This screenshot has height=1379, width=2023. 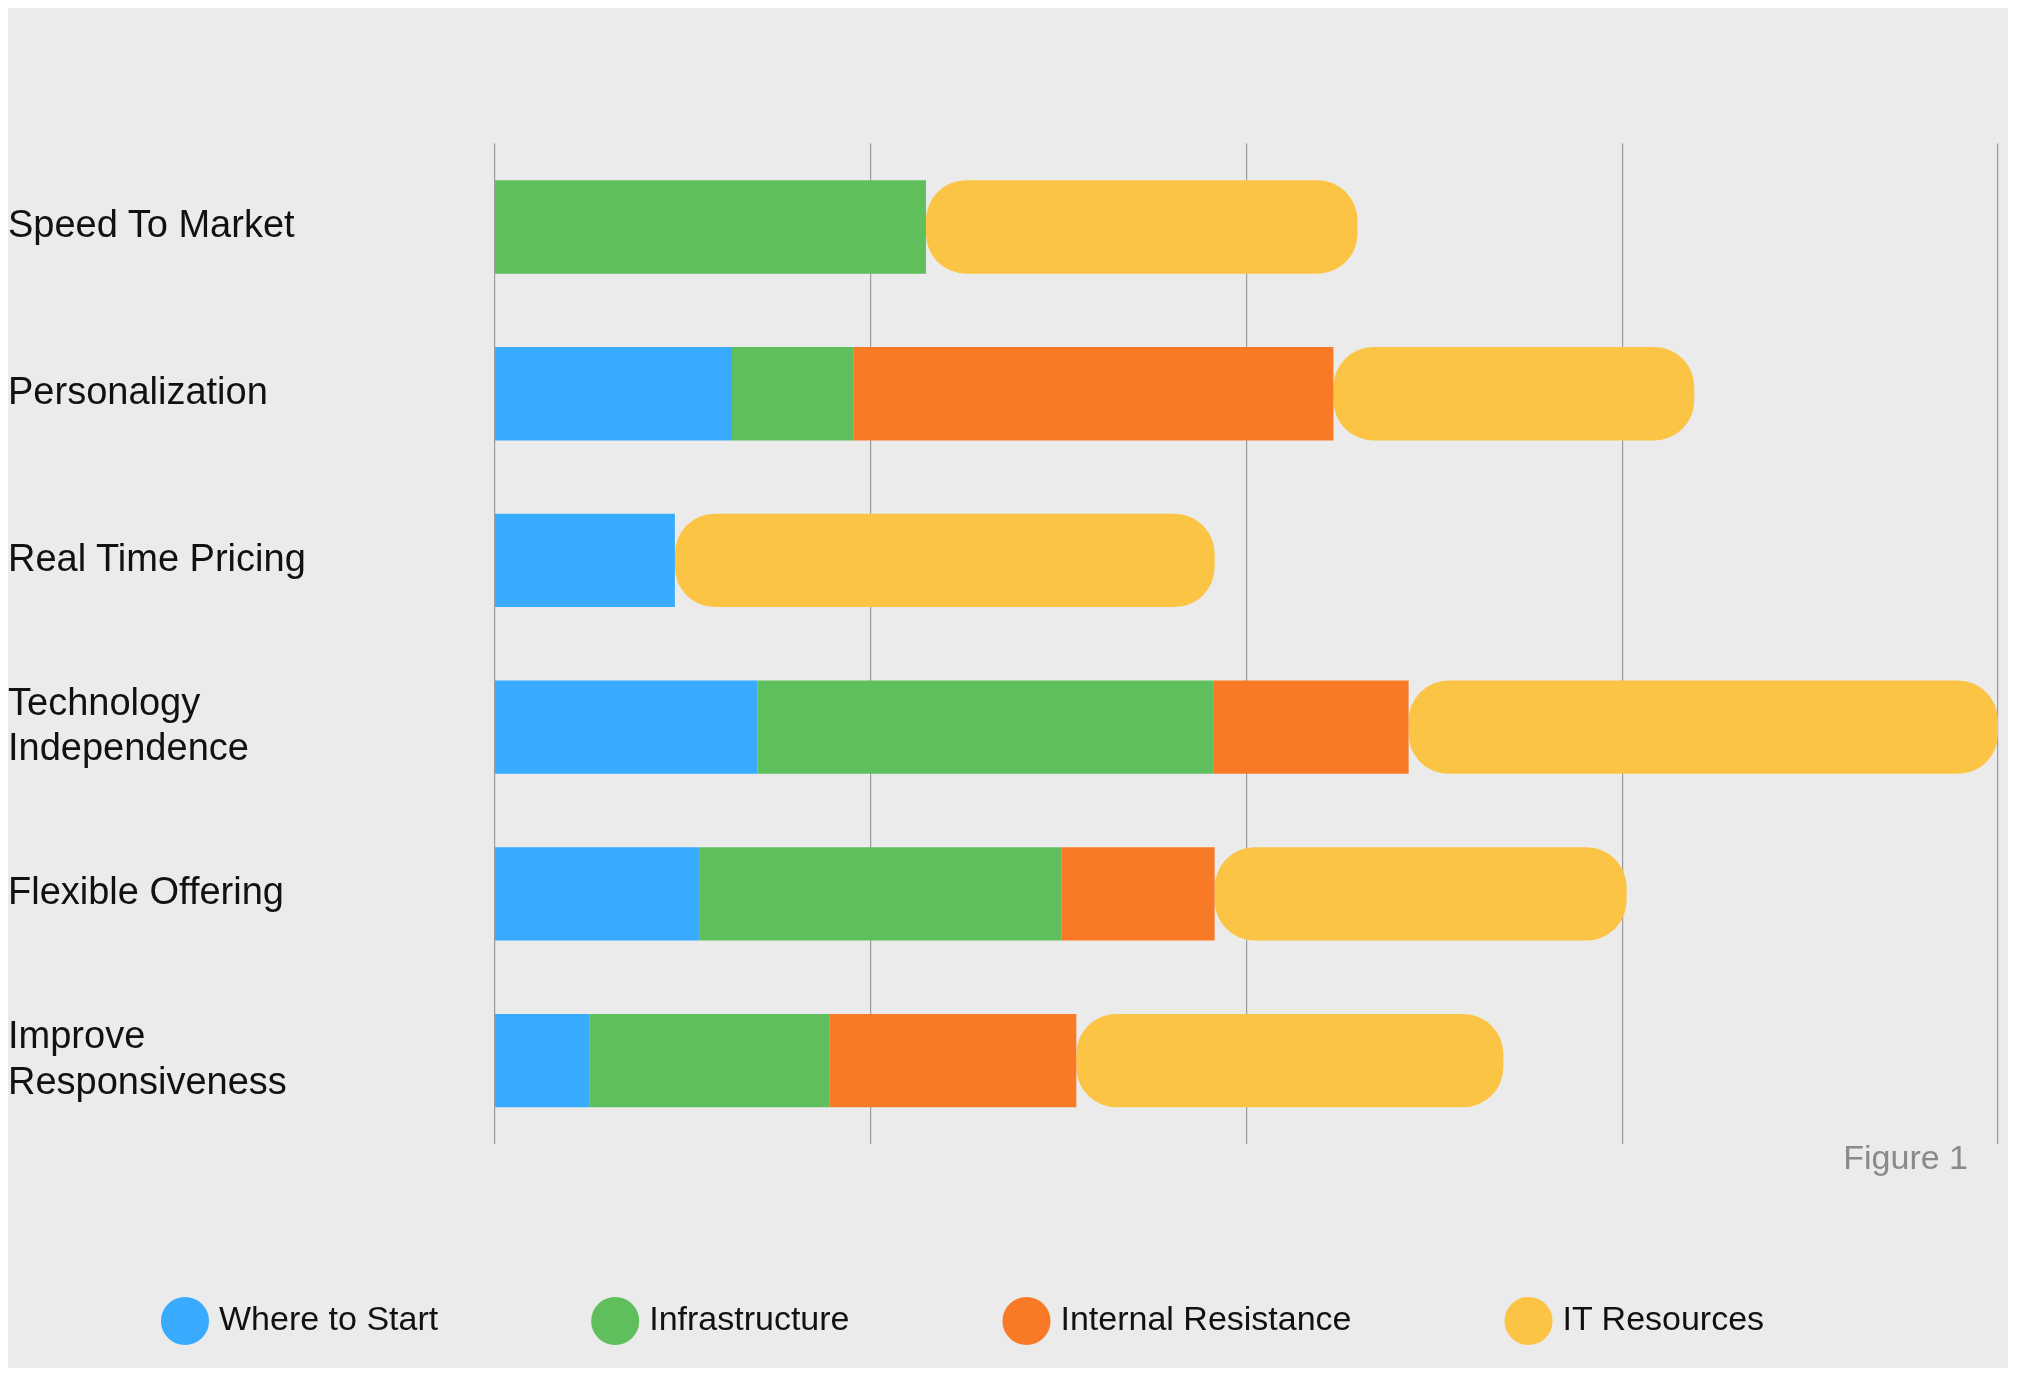 What do you see at coordinates (329, 1318) in the screenshot?
I see `legend-label: Where to Start` at bounding box center [329, 1318].